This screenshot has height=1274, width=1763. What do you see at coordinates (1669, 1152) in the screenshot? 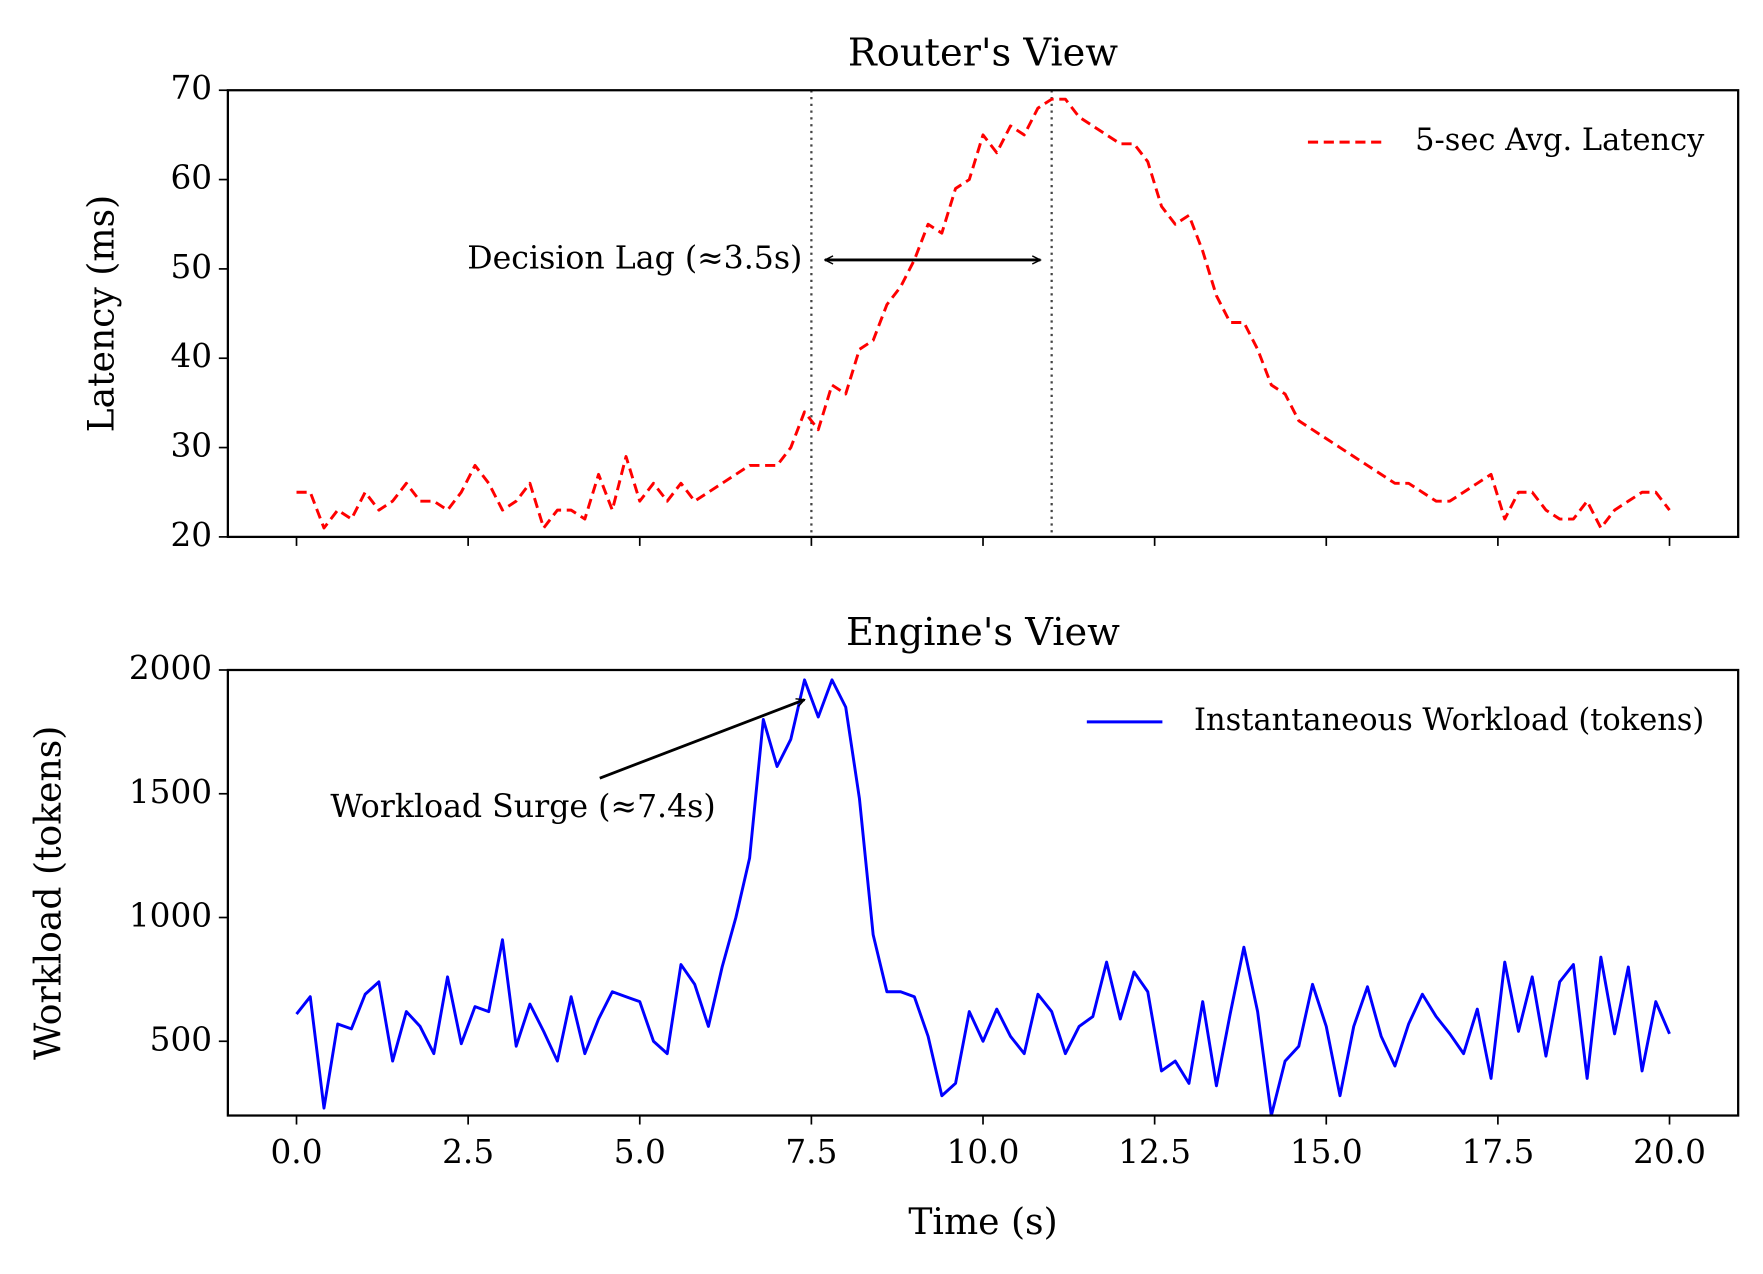
I see `x-tick-label: 20.0` at bounding box center [1669, 1152].